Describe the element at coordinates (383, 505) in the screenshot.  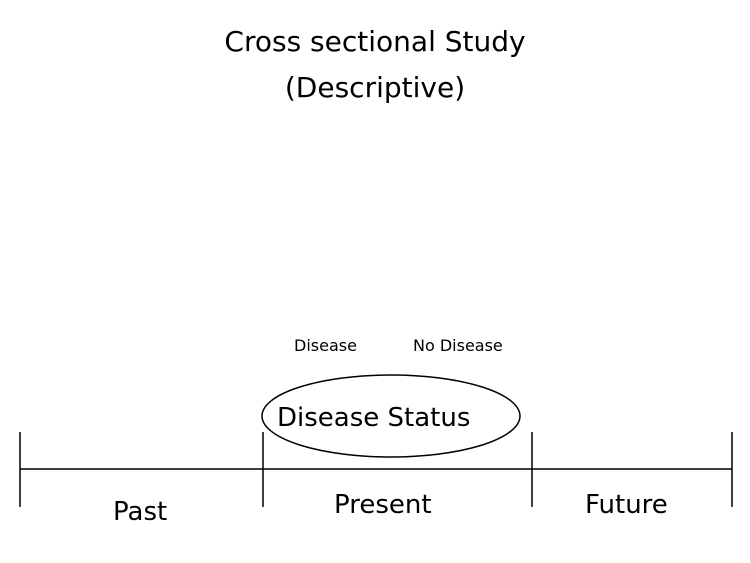
I see `timeline-label-present: Present` at that location.